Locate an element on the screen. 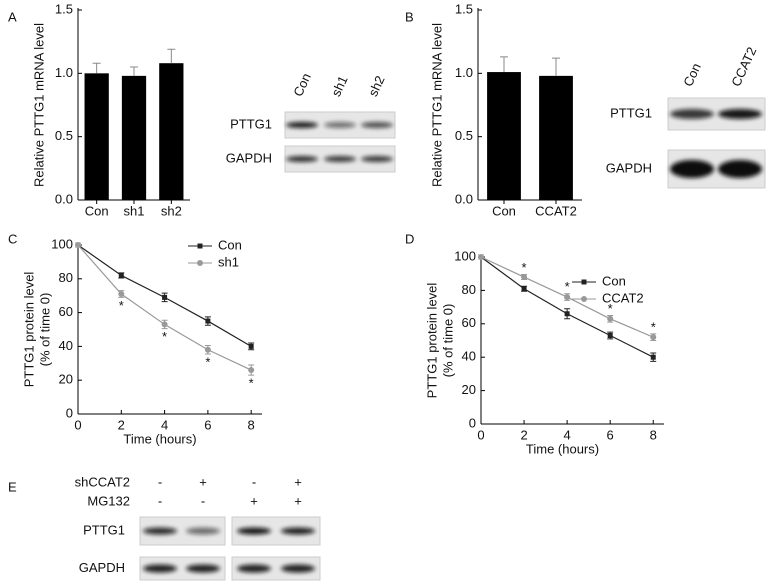 The height and width of the screenshot is (588, 771). y-tick-label: 1.5 is located at coordinates (64, 8).